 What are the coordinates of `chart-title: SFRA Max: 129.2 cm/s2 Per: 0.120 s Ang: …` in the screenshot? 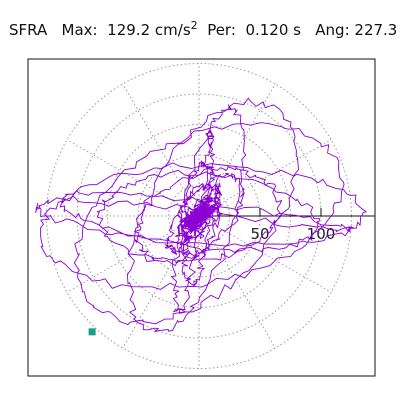 It's located at (203, 28).